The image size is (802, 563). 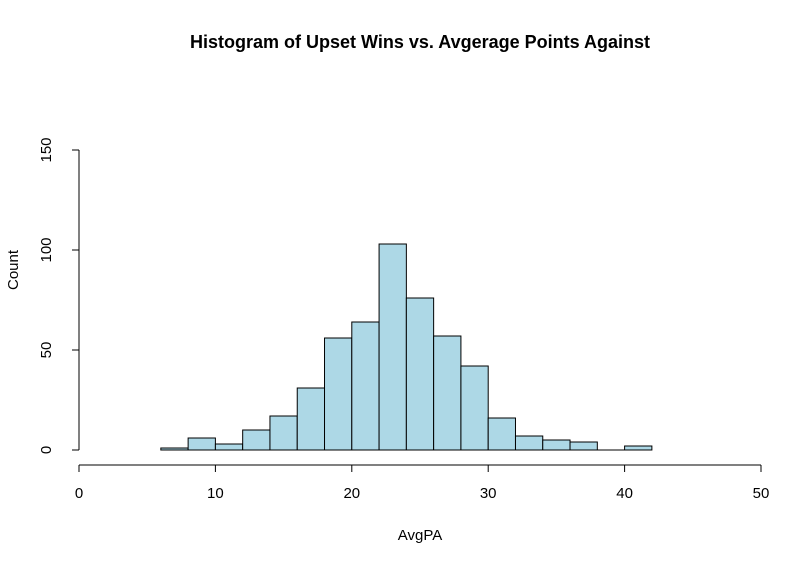 What do you see at coordinates (46, 249) in the screenshot?
I see `y-tick-label: 100` at bounding box center [46, 249].